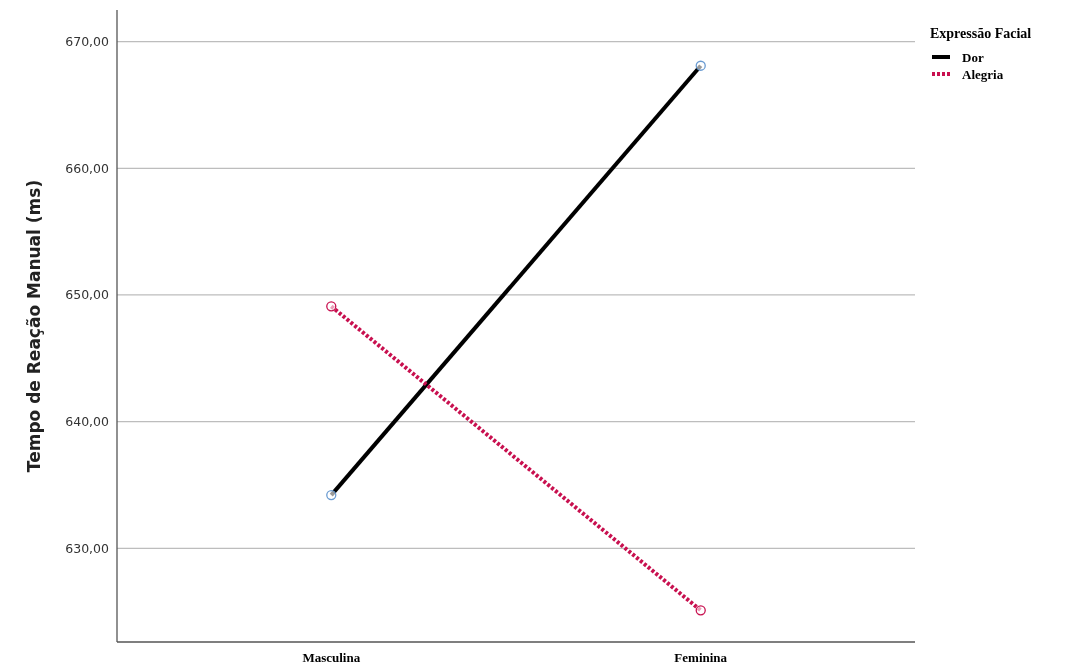 Image resolution: width=1074 pixels, height=670 pixels. What do you see at coordinates (701, 657) in the screenshot?
I see `x-tick-label: Feminina` at bounding box center [701, 657].